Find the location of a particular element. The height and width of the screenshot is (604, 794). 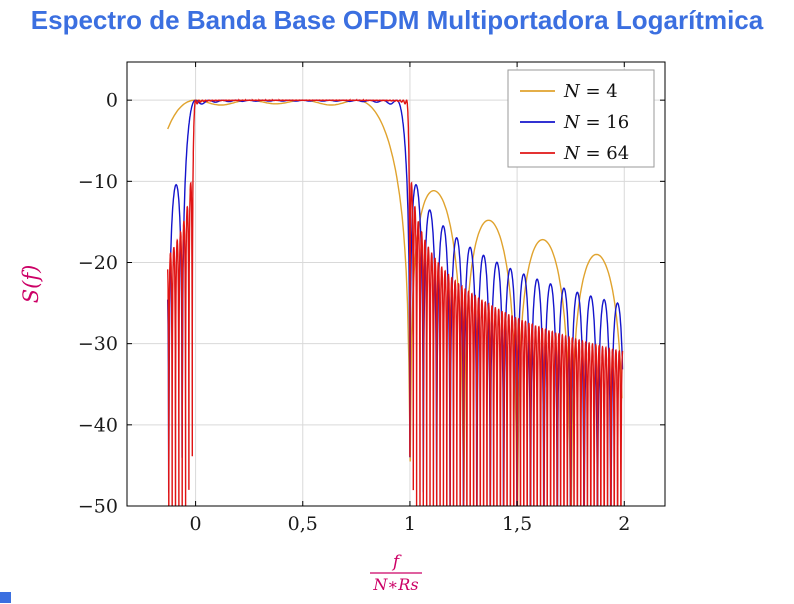

x-tick-label: 1,5 is located at coordinates (517, 524).